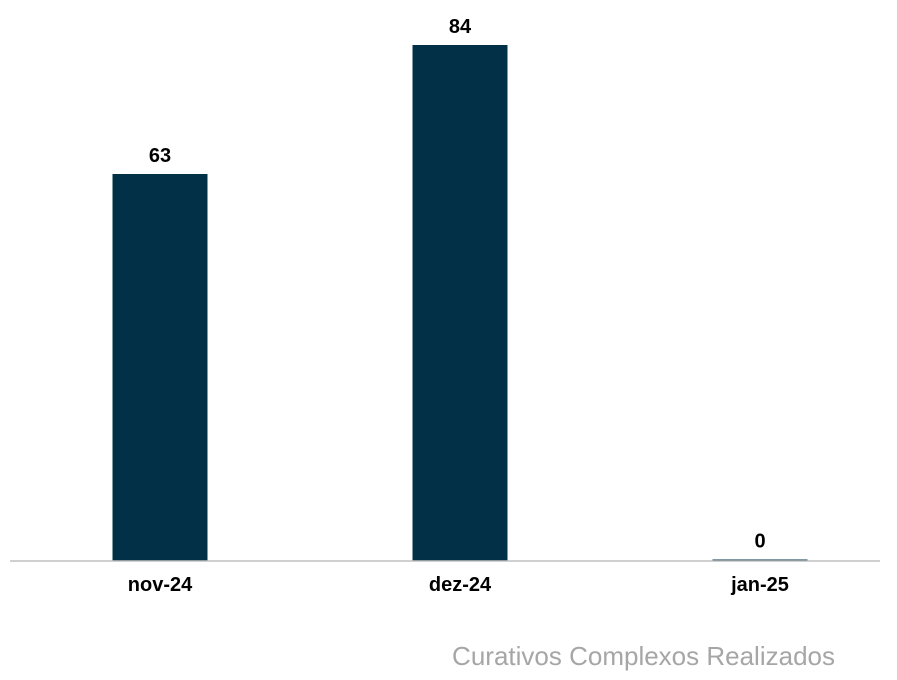 The image size is (897, 680). What do you see at coordinates (460, 27) in the screenshot?
I see `data-label-dez-24: 84` at bounding box center [460, 27].